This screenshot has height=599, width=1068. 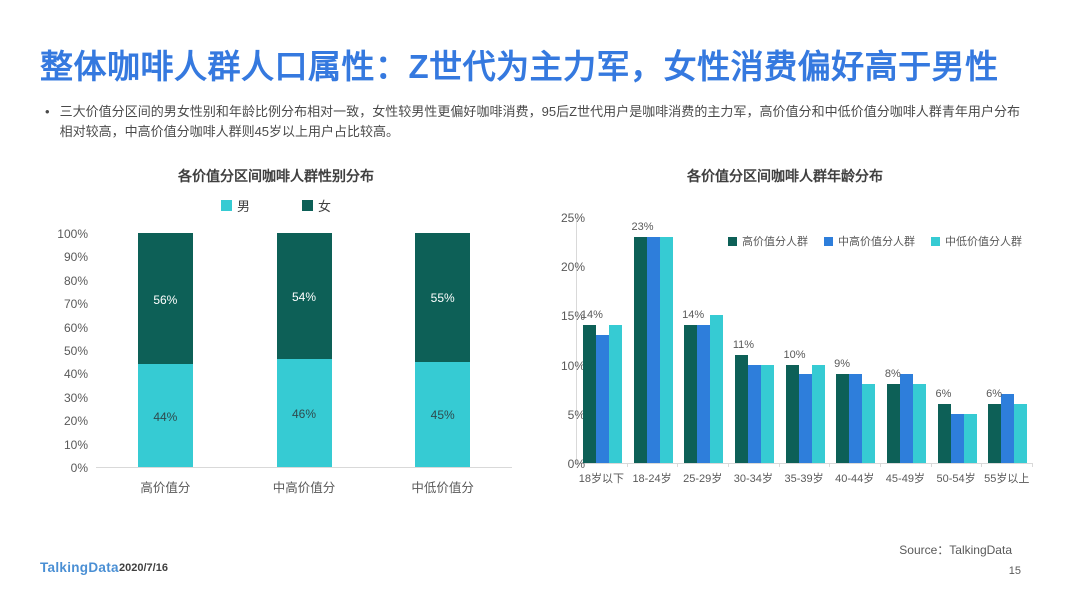 What do you see at coordinates (75, 280) in the screenshot?
I see `y-axis-label: 80%` at bounding box center [75, 280].